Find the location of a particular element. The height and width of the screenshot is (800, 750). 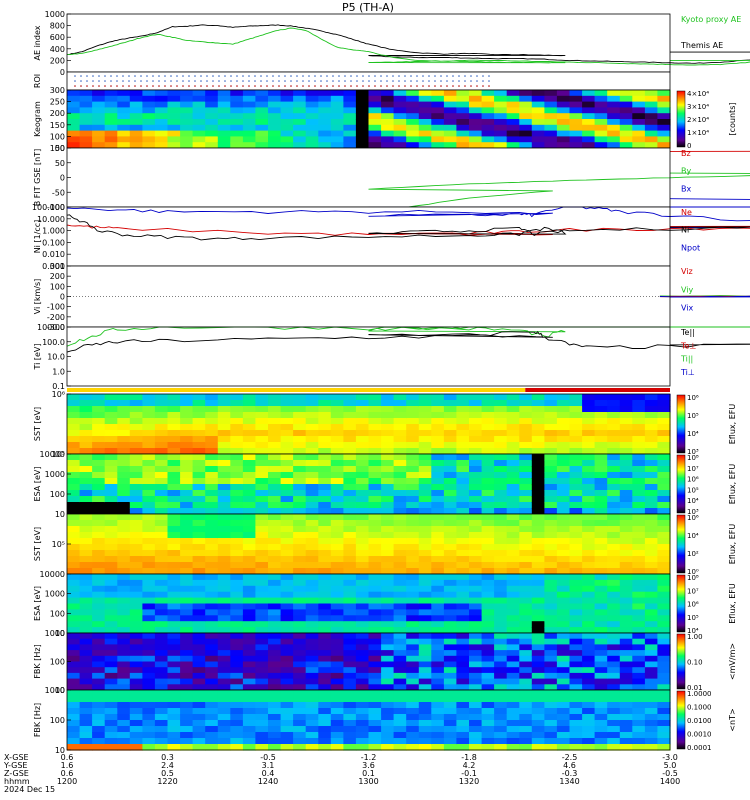

y-axis-label: SST [eV] is located at coordinates (37, 544).